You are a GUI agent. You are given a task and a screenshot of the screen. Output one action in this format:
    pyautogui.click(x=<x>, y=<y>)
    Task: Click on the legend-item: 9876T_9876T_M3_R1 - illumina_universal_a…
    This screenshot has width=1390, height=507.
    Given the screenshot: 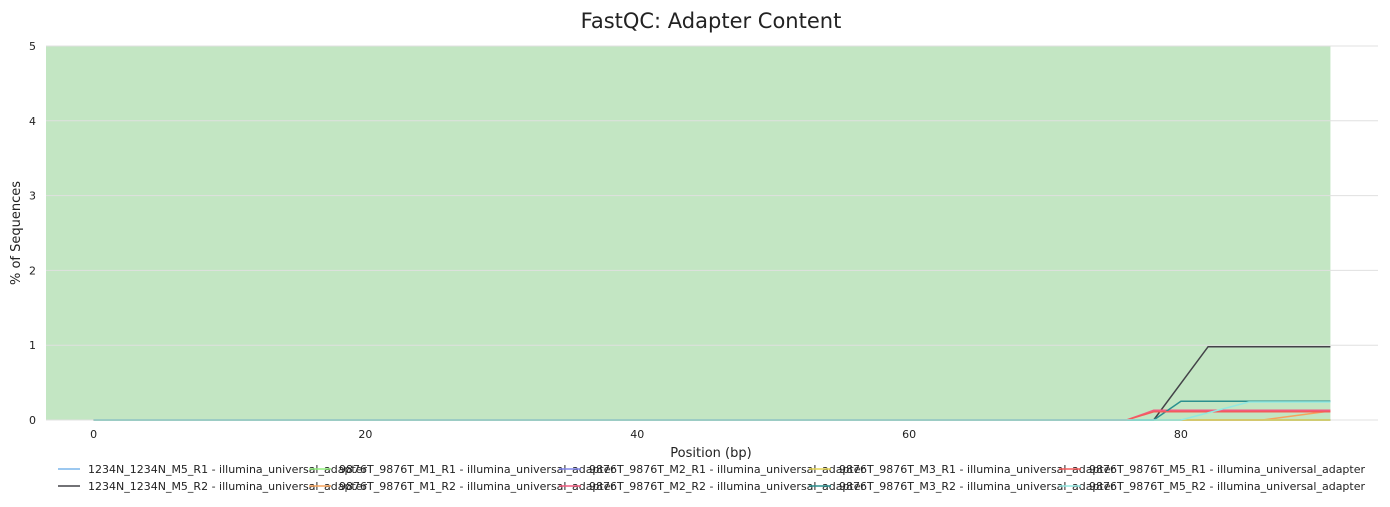 What is the action you would take?
    pyautogui.click(x=962, y=469)
    